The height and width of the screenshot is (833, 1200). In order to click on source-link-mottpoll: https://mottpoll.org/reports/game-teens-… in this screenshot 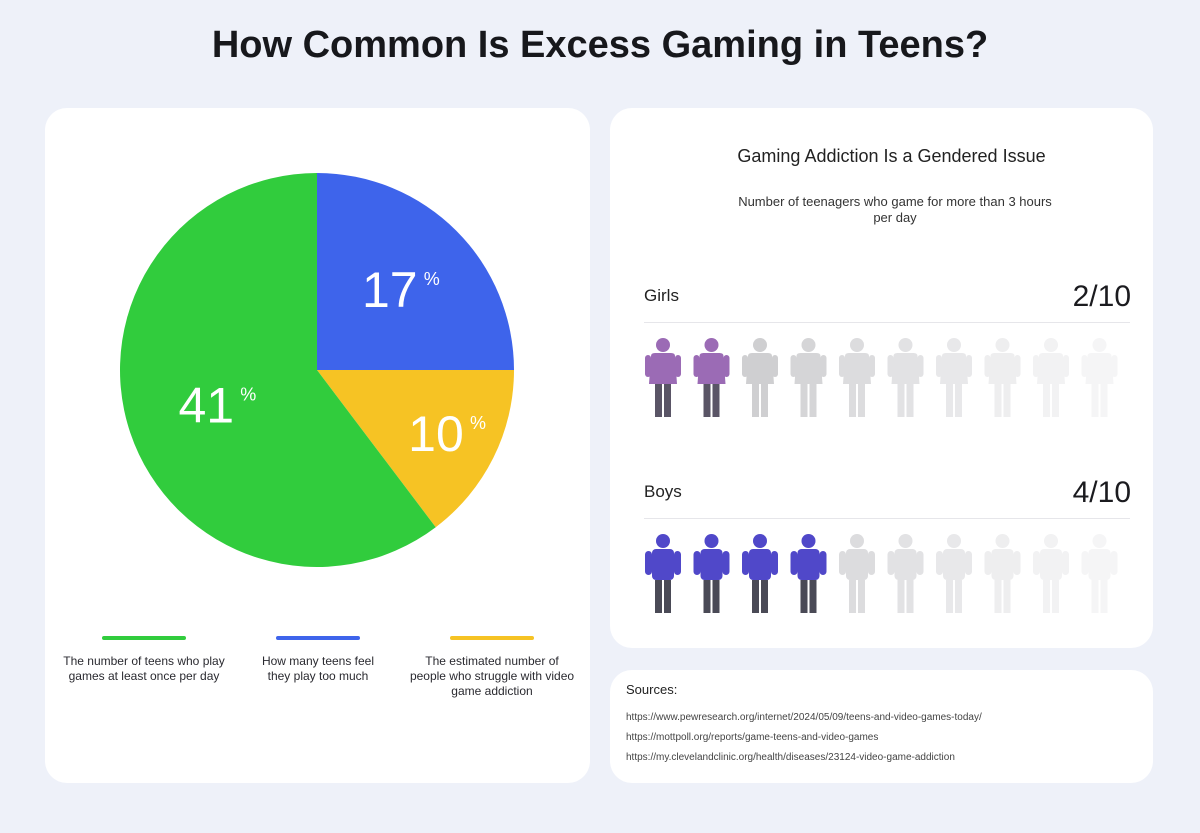, I will do `click(752, 737)`.